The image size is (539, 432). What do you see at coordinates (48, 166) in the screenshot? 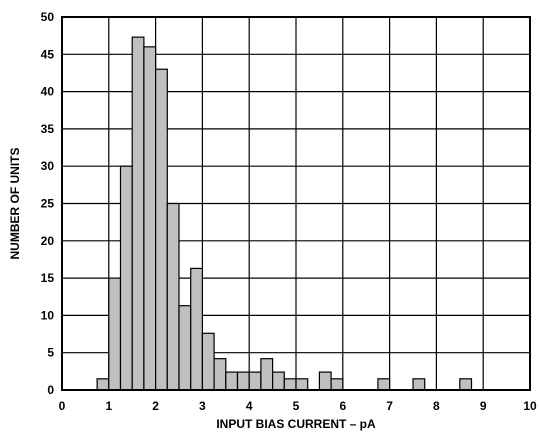
I see `y-tick-label: 30` at bounding box center [48, 166].